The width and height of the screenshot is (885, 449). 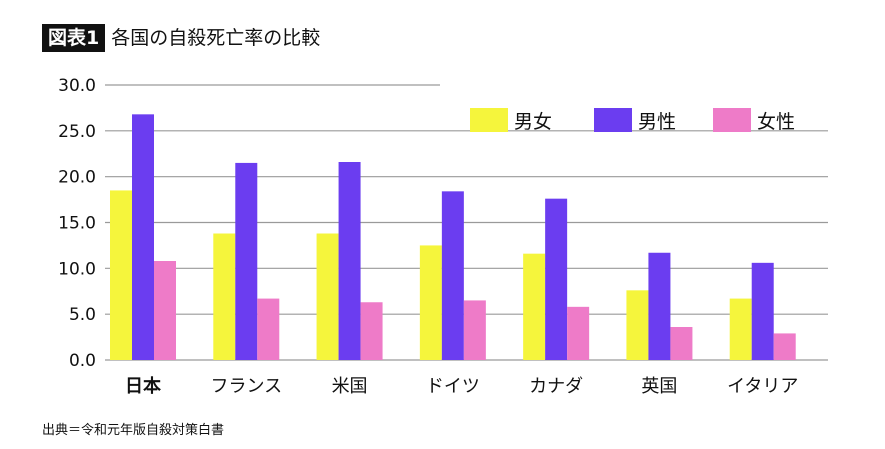 What do you see at coordinates (77, 132) in the screenshot?
I see `y-tick-label: 25.0` at bounding box center [77, 132].